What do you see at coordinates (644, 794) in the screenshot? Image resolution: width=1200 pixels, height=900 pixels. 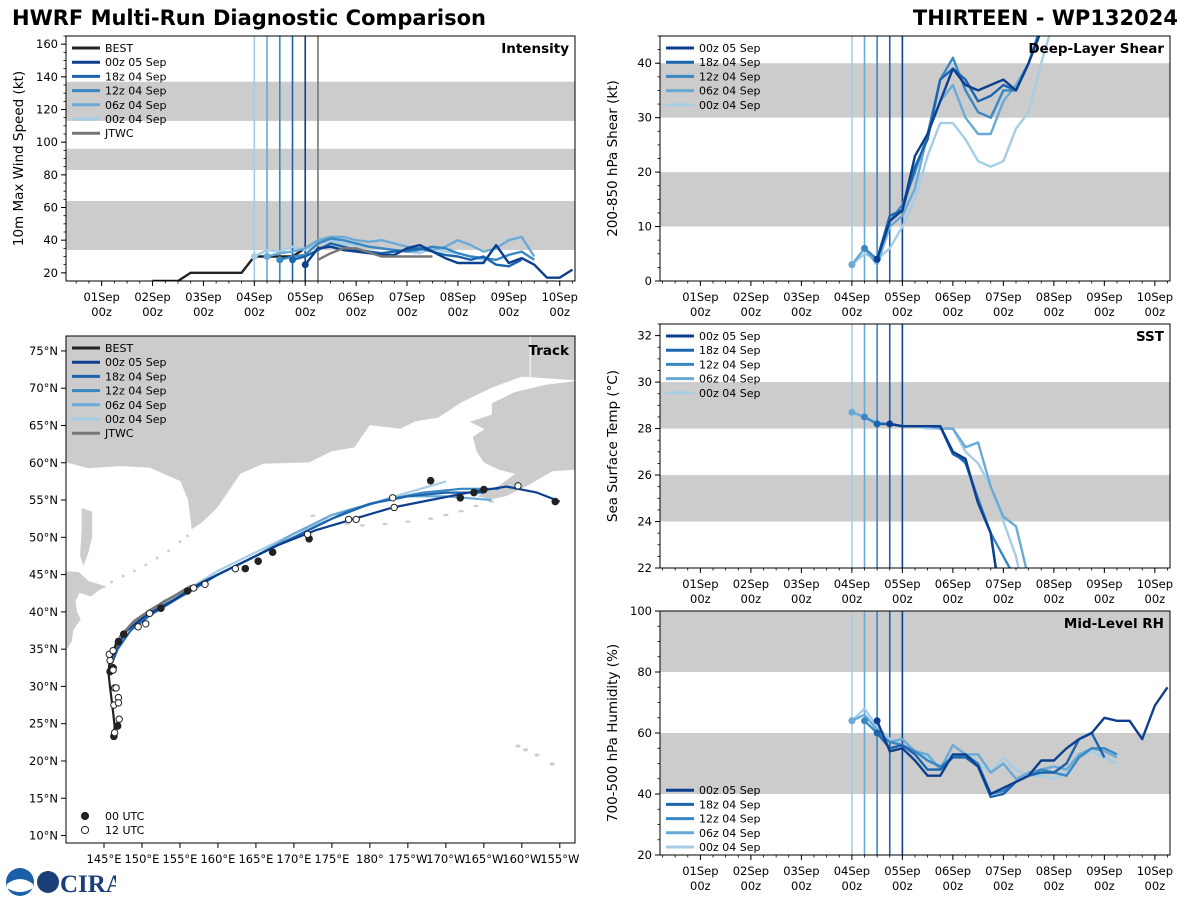 I see `y-tick-label-rh: 40` at bounding box center [644, 794].